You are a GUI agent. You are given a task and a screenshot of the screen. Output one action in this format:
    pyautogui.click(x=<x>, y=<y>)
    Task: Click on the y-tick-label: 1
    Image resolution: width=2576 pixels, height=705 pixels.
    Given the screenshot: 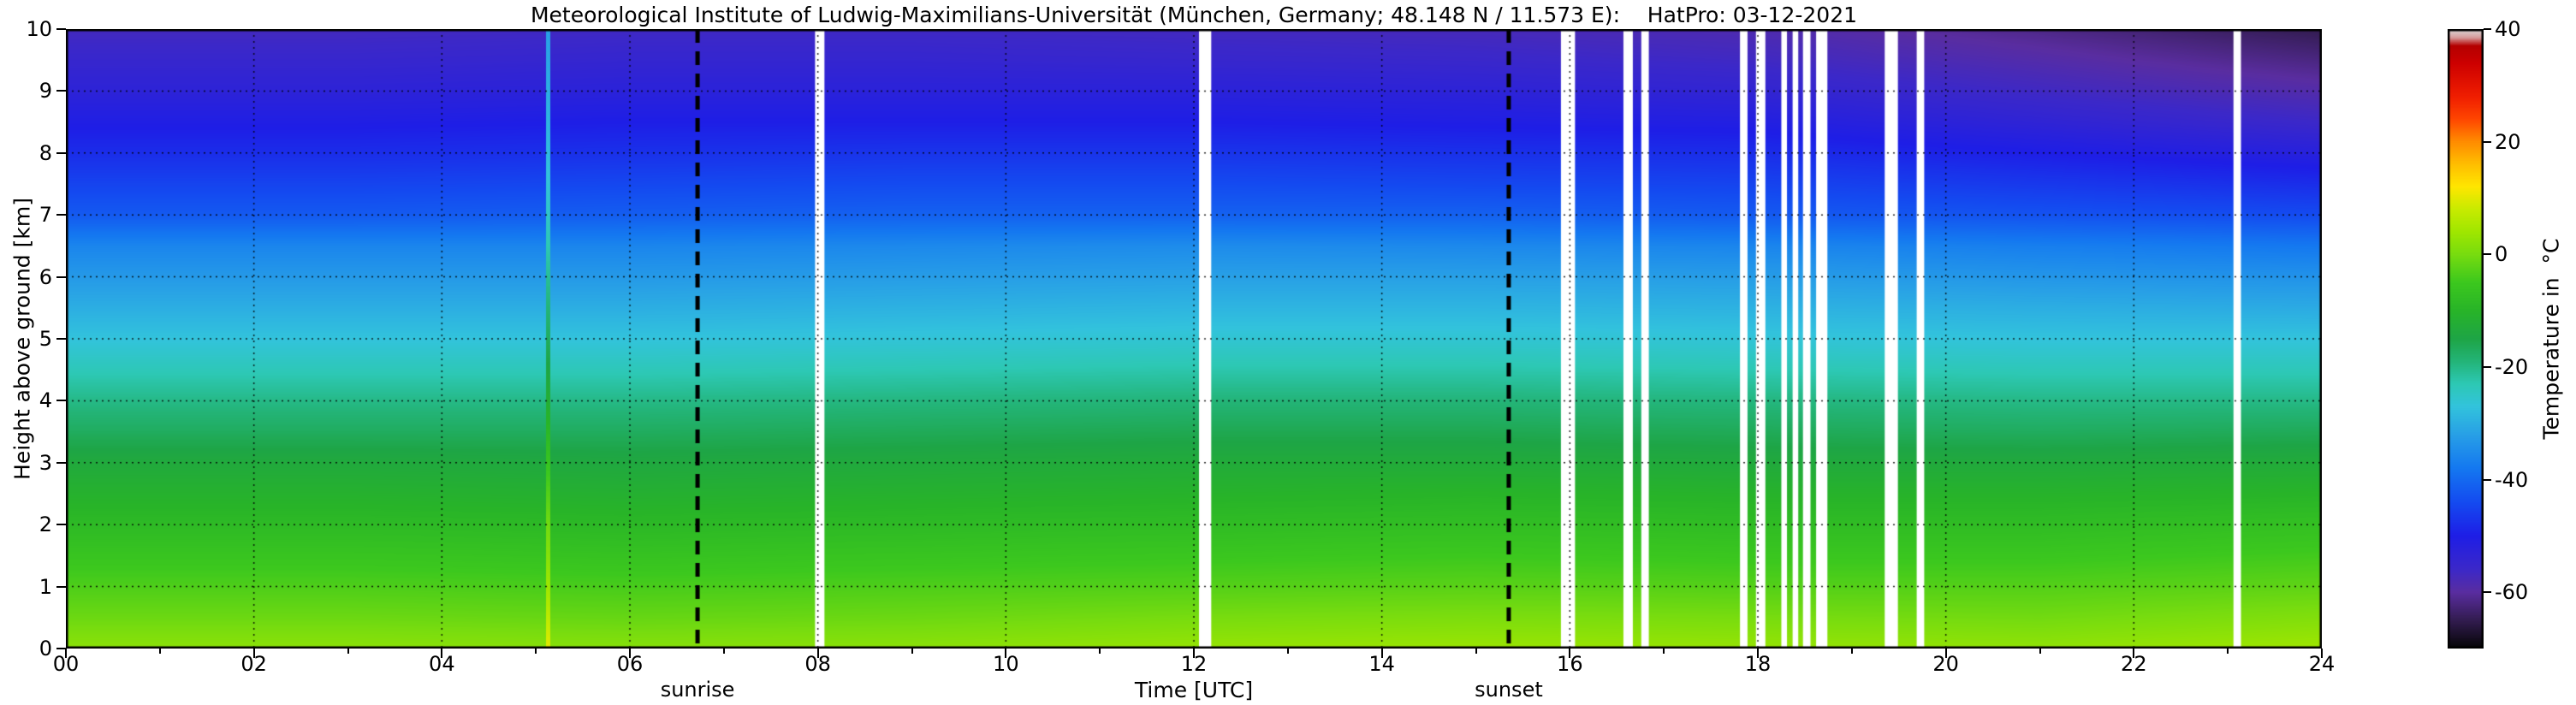 What is the action you would take?
    pyautogui.click(x=45, y=586)
    